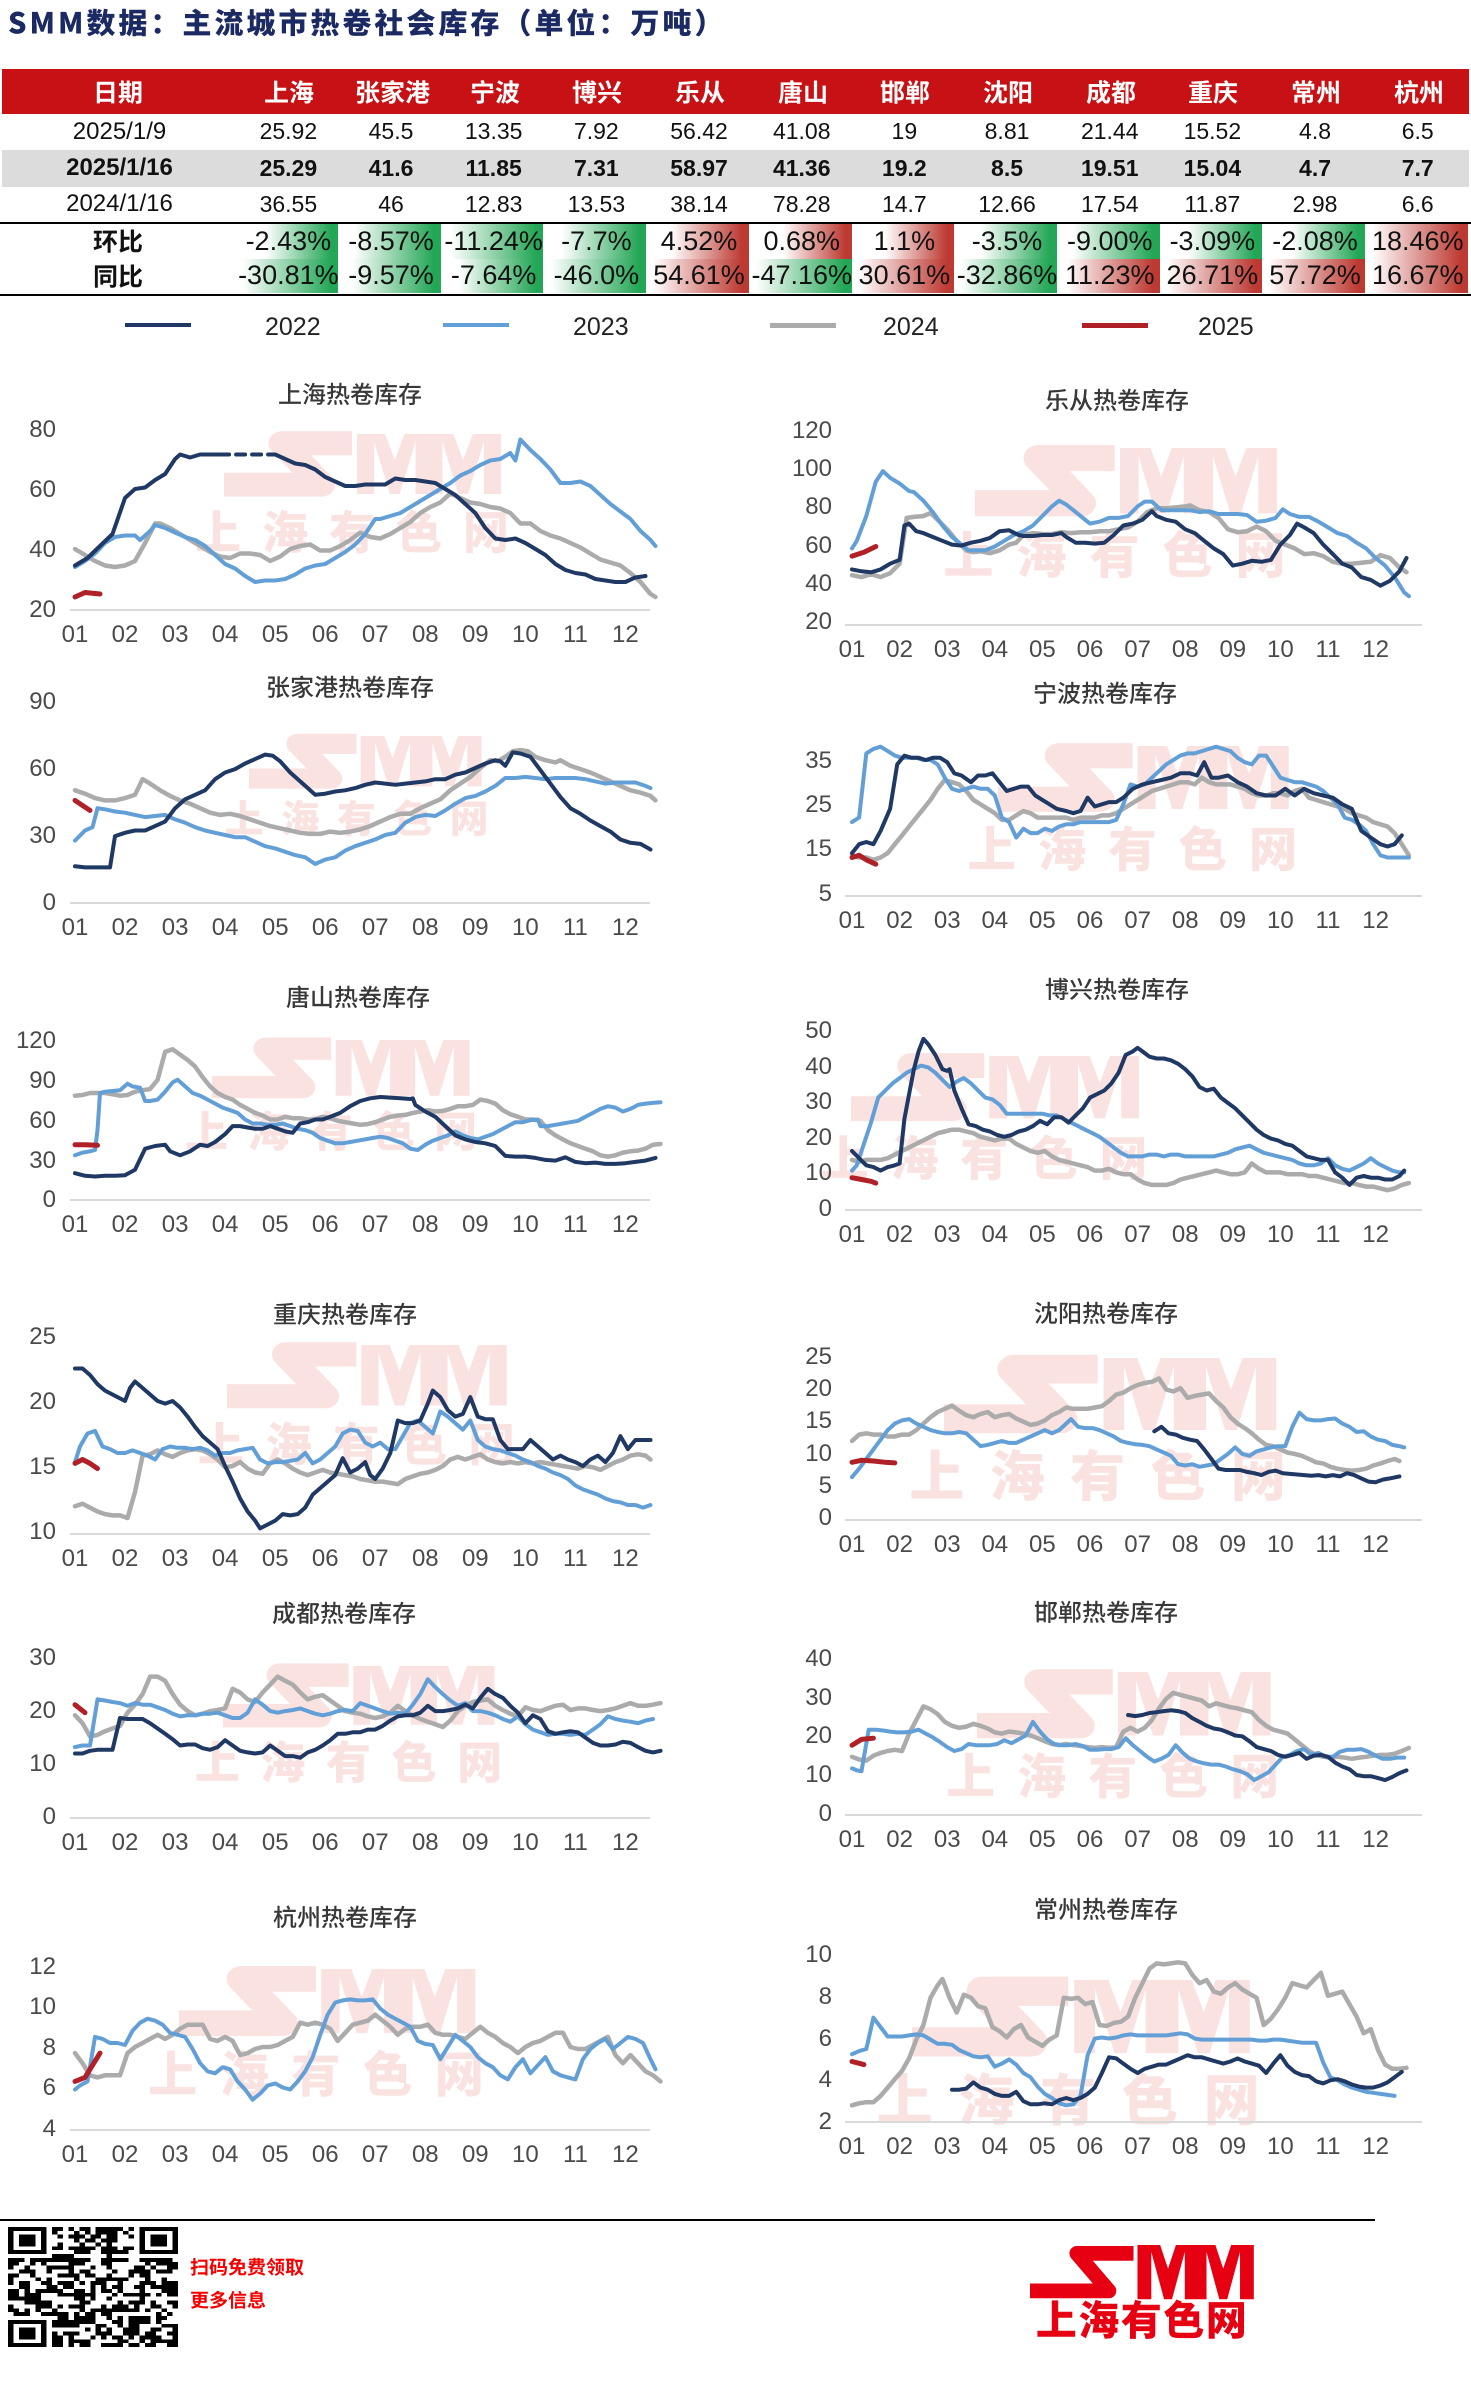  Describe the element at coordinates (818, 1420) in the screenshot. I see `svg-text: 15` at that location.